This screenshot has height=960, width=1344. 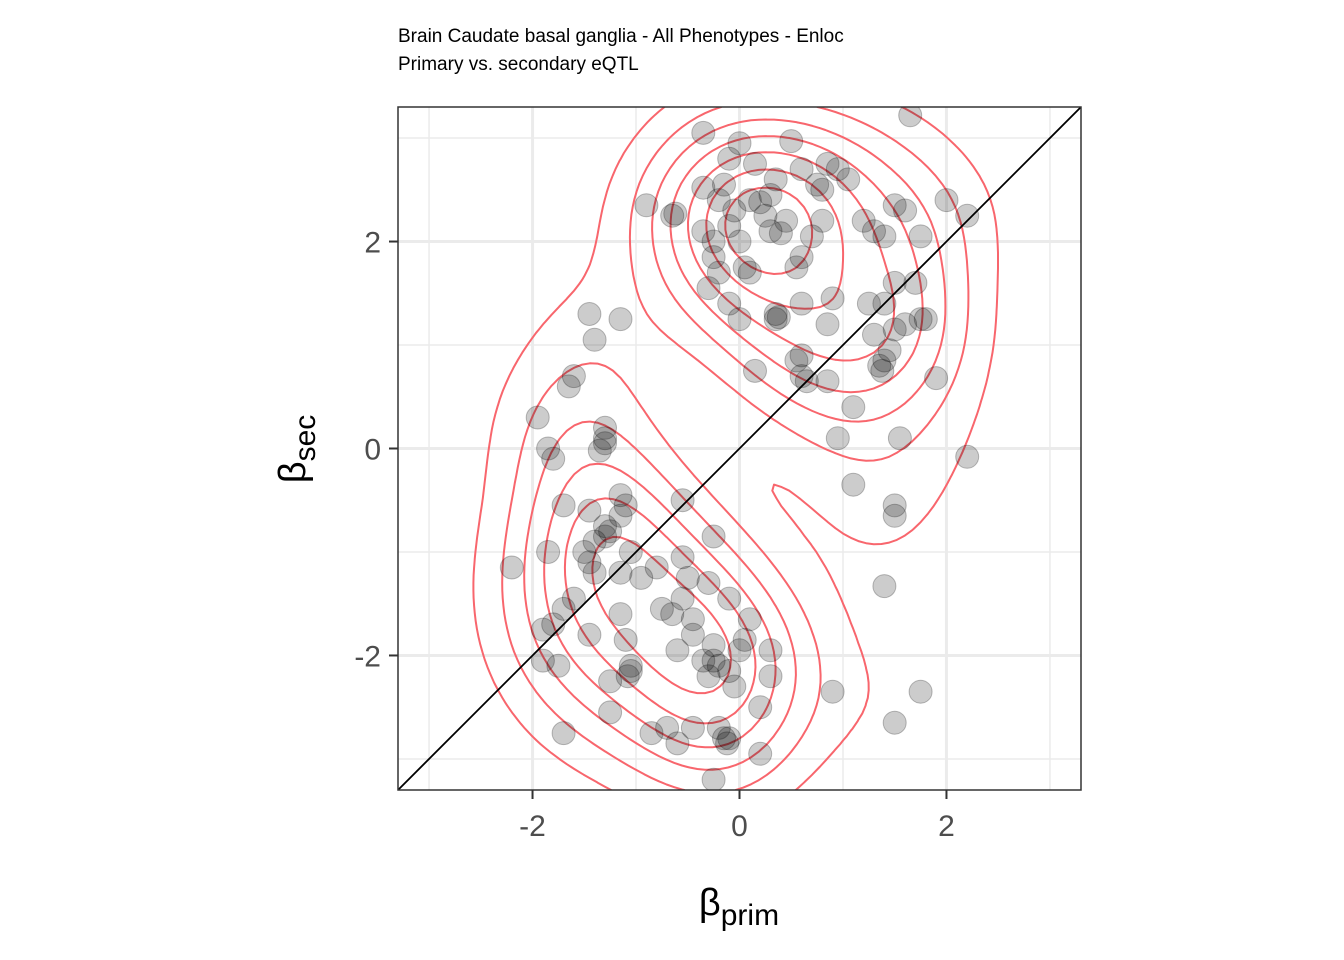 I want to click on y-tick-label: -2, so click(x=367, y=656).